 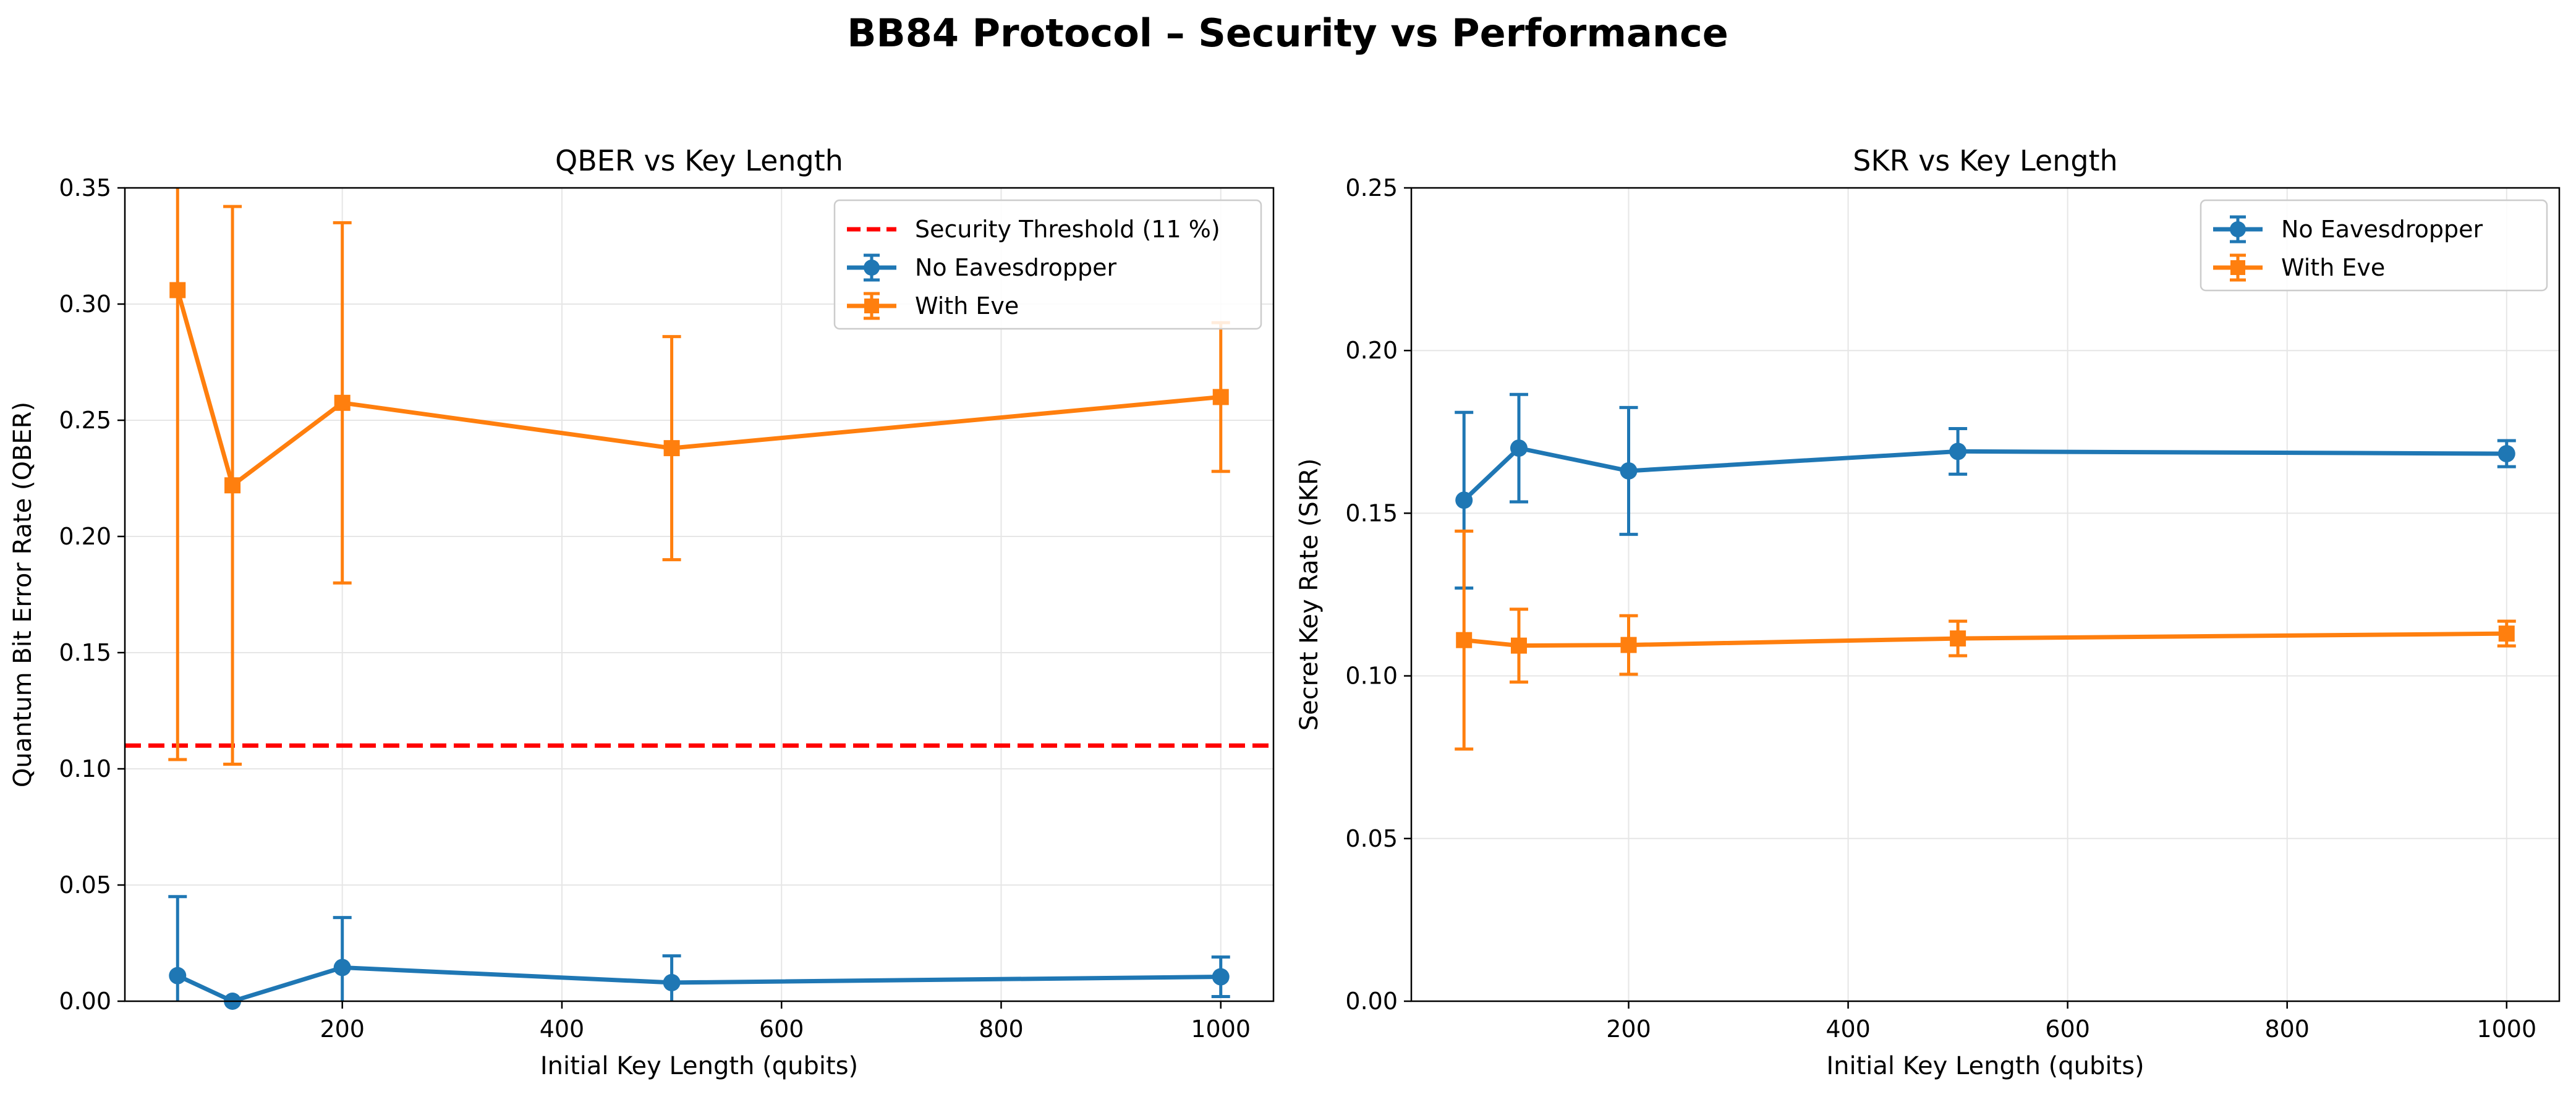 I want to click on y-axis-label: Secret Key Rate (SKR), so click(x=1309, y=595).